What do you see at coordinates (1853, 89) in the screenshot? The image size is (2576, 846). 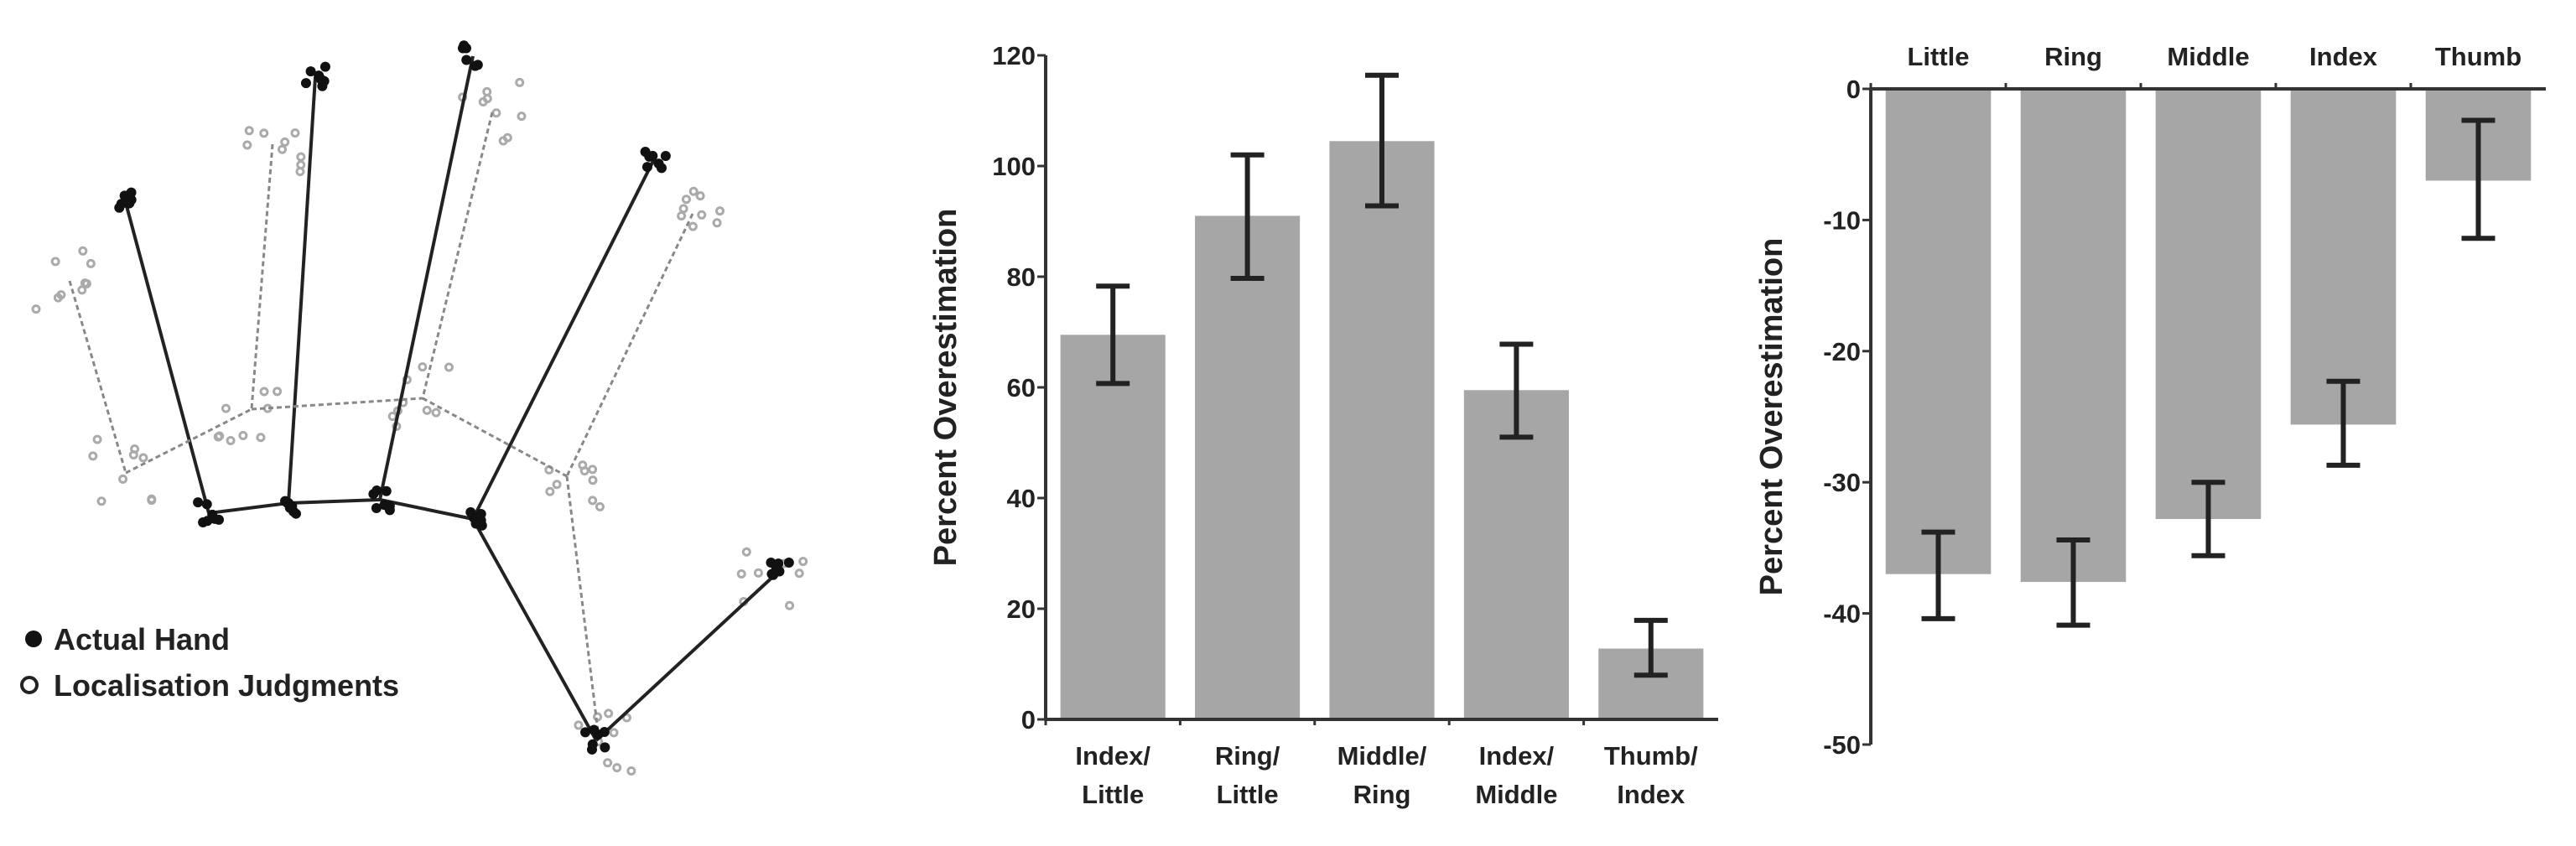 I see `y-tick-label: 0` at bounding box center [1853, 89].